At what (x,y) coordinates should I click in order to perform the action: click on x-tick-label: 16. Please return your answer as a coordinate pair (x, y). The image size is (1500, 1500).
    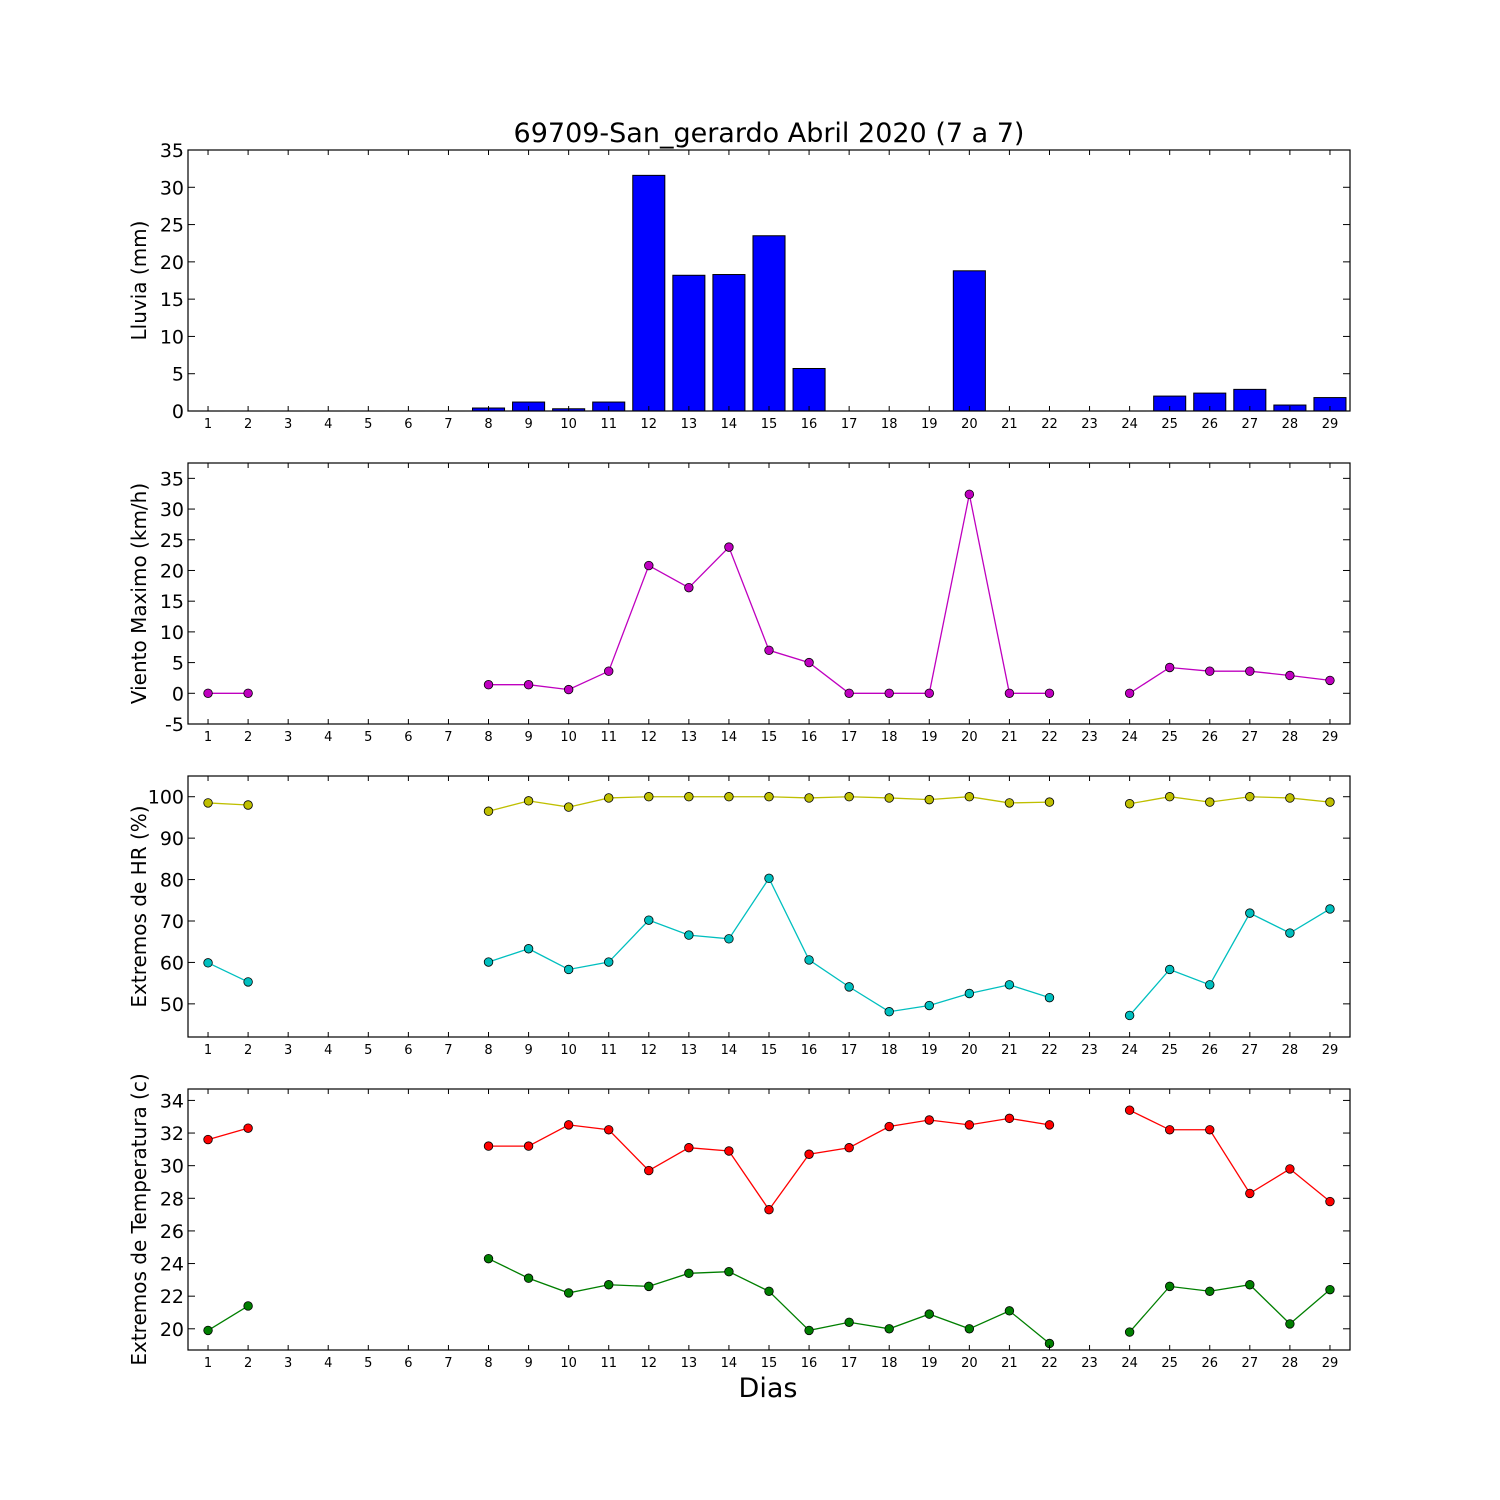
    Looking at the image, I should click on (809, 424).